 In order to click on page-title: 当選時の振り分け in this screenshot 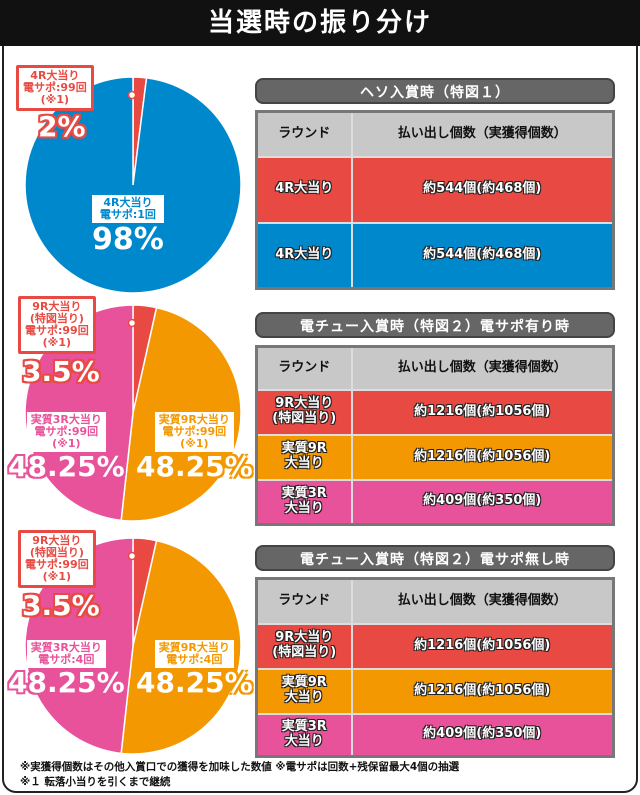, I will do `click(320, 23)`.